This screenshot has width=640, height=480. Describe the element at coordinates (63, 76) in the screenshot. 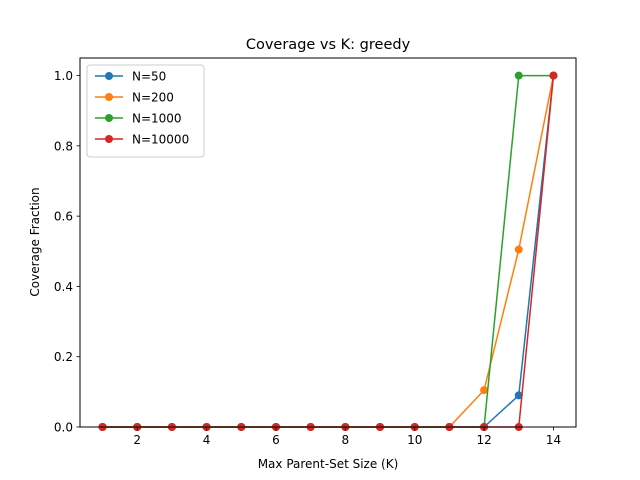

I see `y-tick-label: 1.0` at that location.